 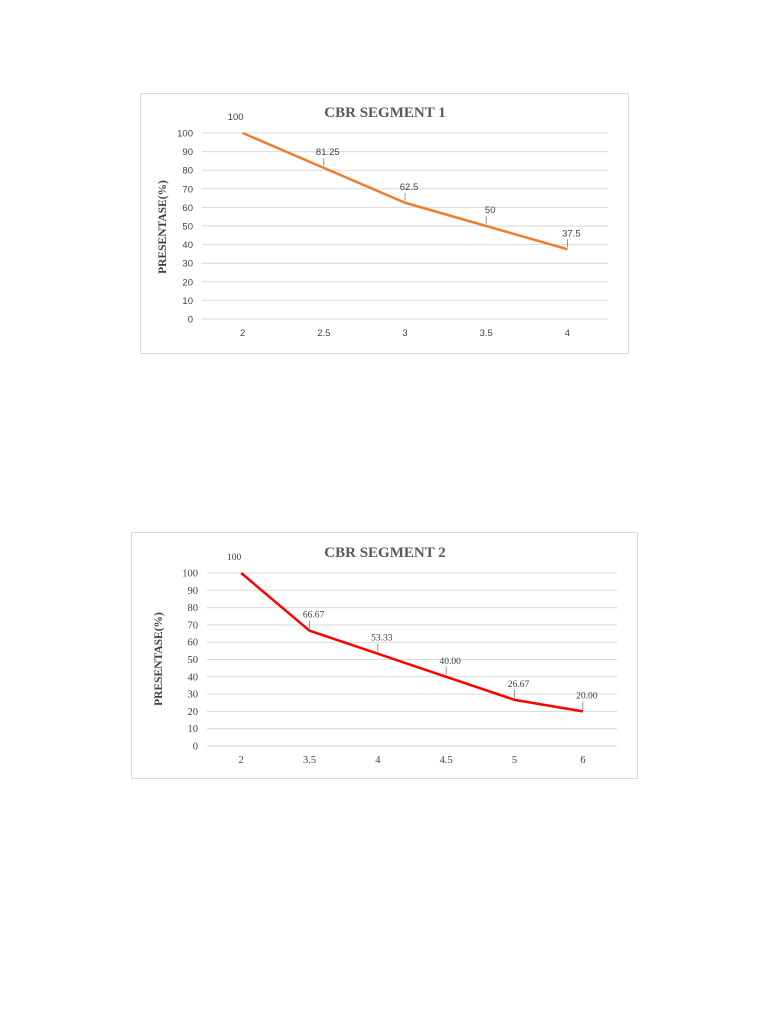 I want to click on x-tick-label: 3, so click(x=404, y=333).